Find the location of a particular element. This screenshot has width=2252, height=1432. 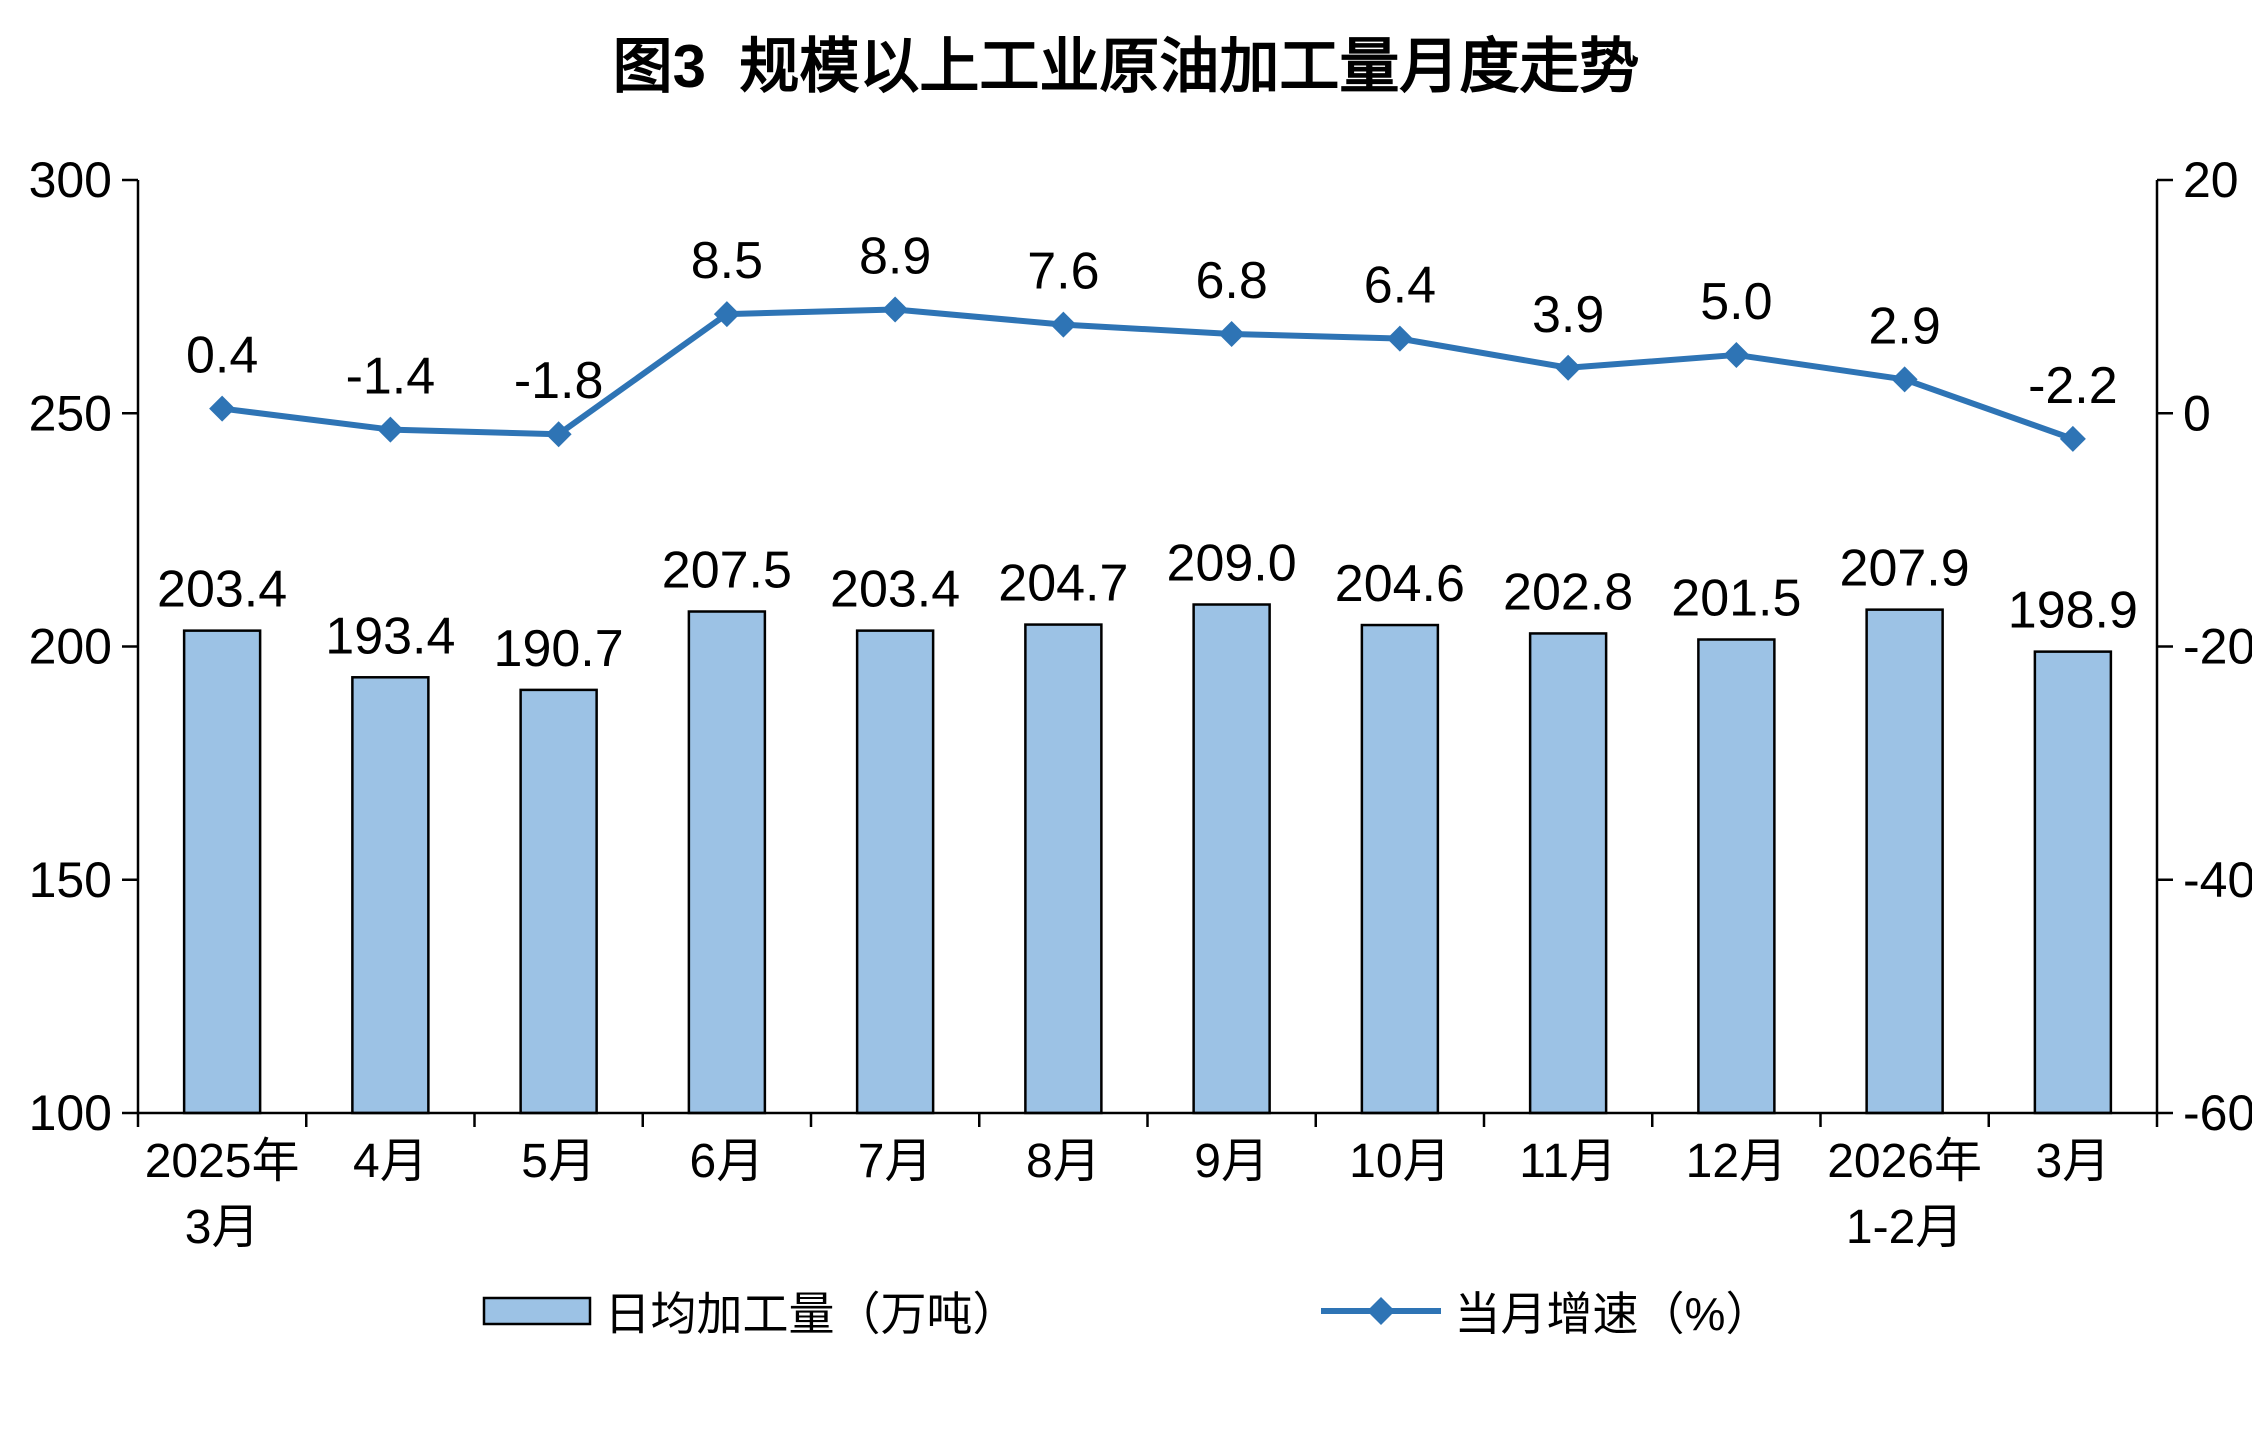

right-axis-tick-label: -40 is located at coordinates (2217, 880).